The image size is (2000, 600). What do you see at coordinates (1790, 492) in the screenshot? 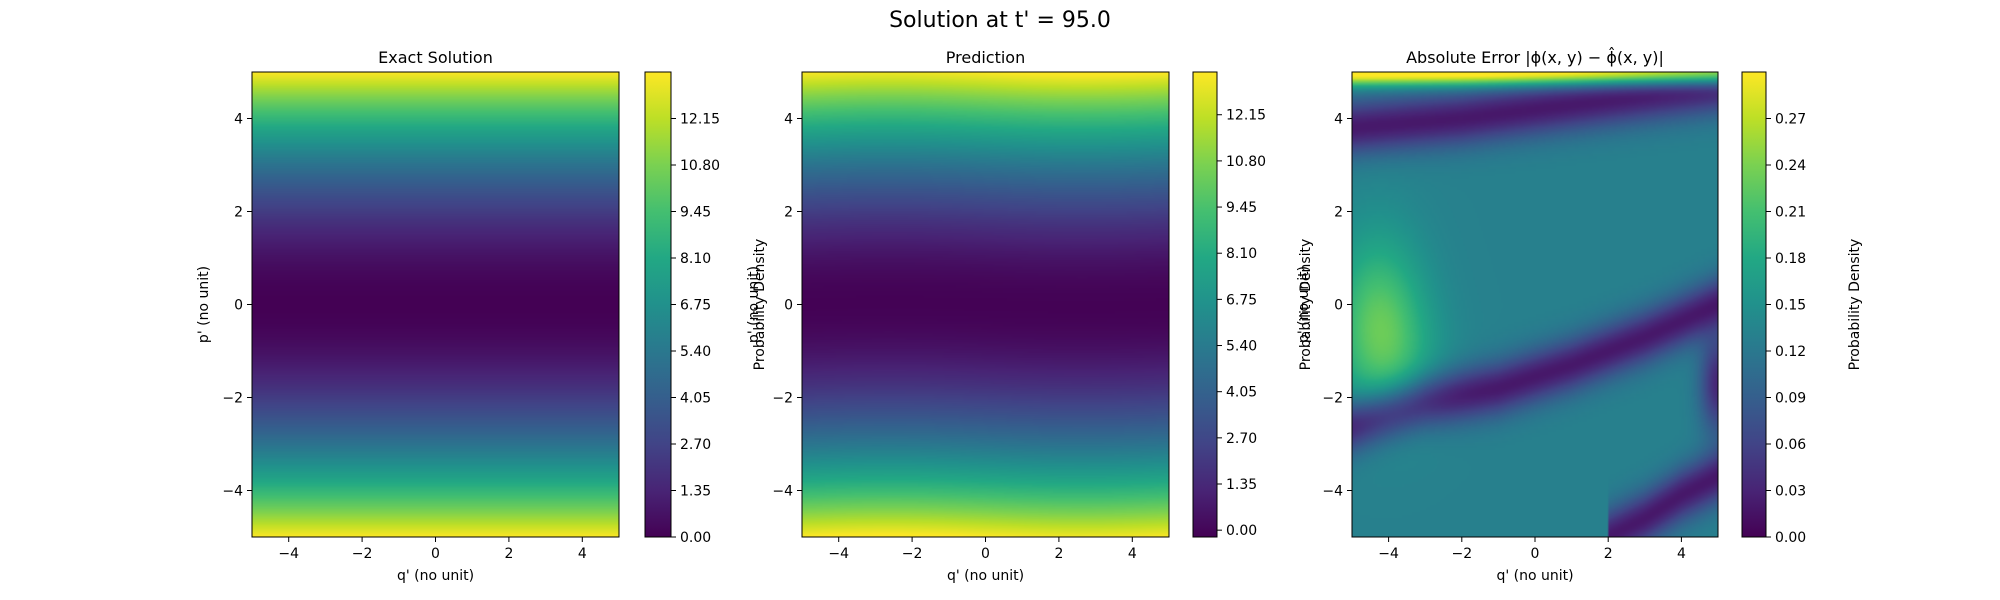
I see `colorbar-tick-label: 0.03` at bounding box center [1790, 492].